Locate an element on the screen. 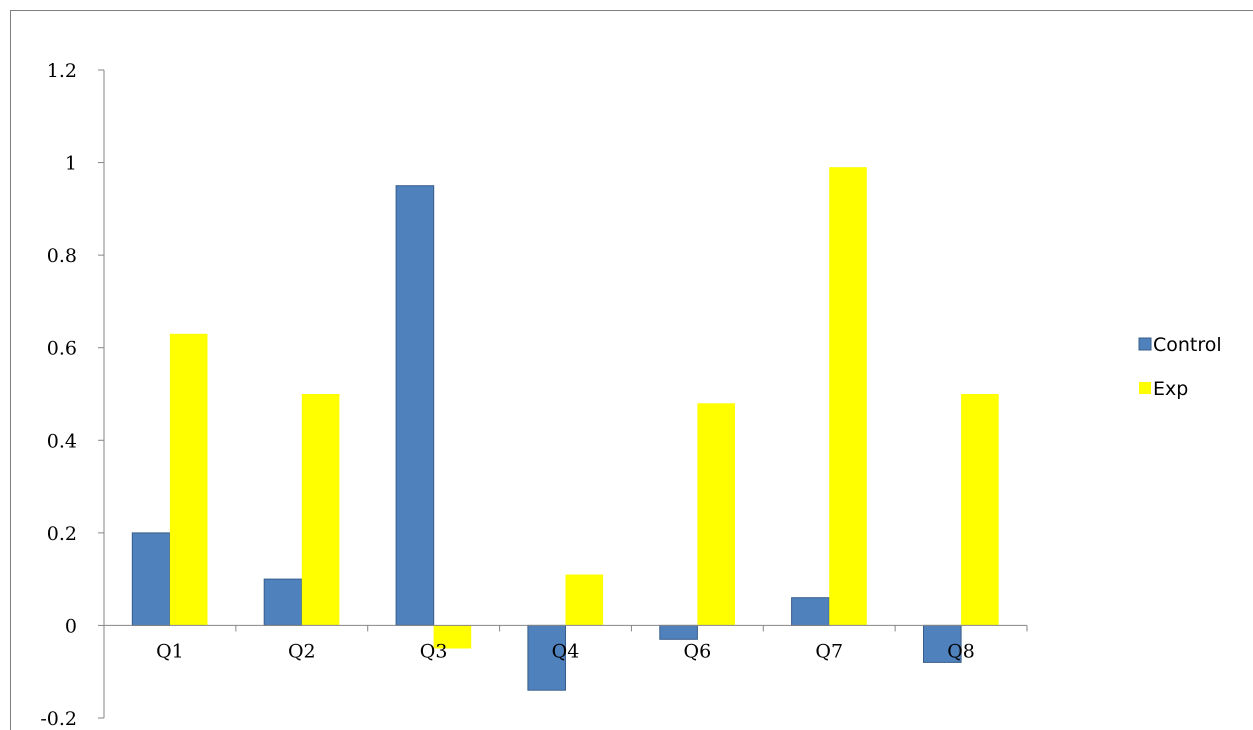 The height and width of the screenshot is (730, 1253). y-tick-label: 0.4 is located at coordinates (62, 441).